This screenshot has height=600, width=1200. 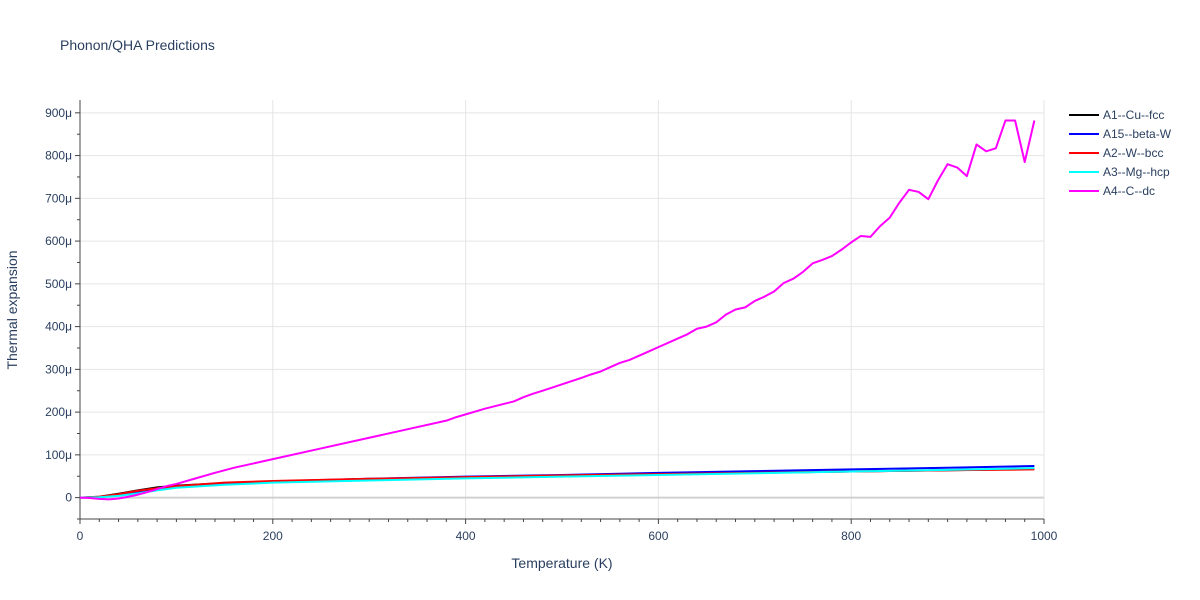 I want to click on y-tick-label: 500μ, so click(x=58, y=284).